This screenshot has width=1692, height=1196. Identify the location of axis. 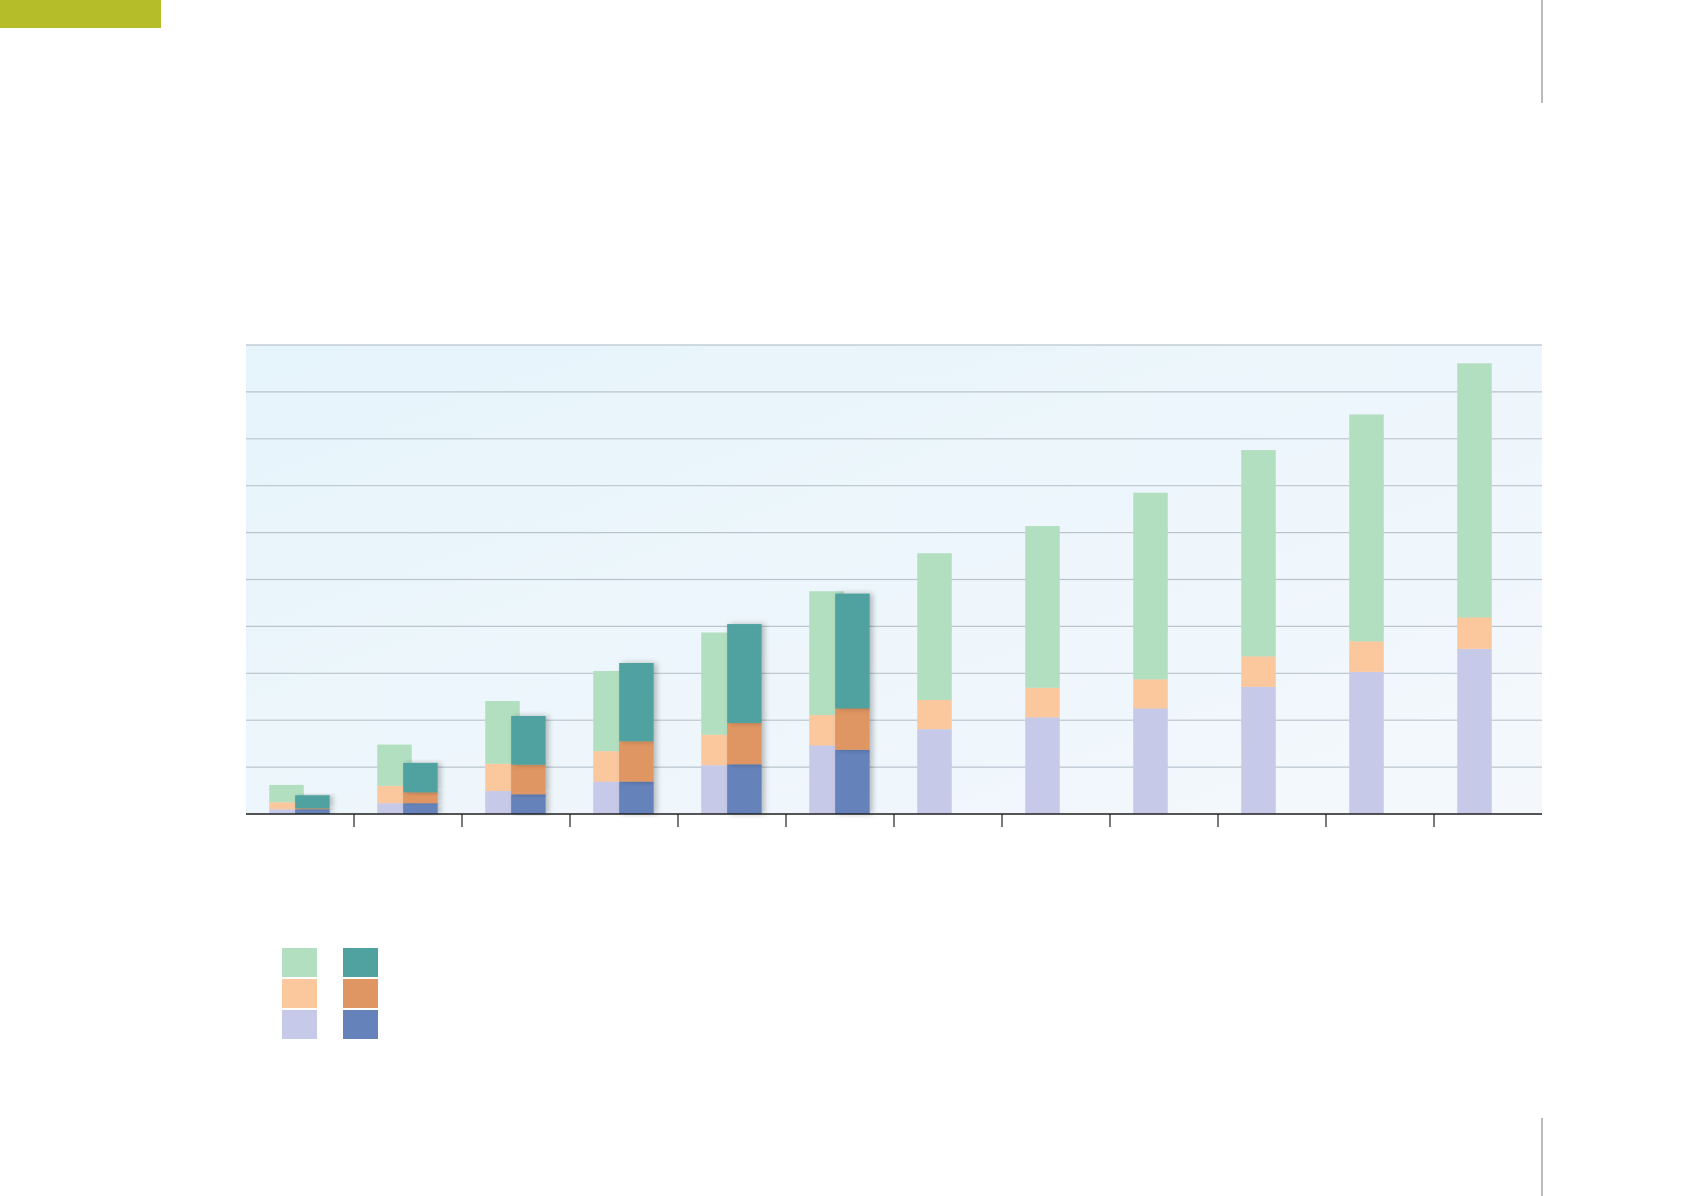
(894, 820).